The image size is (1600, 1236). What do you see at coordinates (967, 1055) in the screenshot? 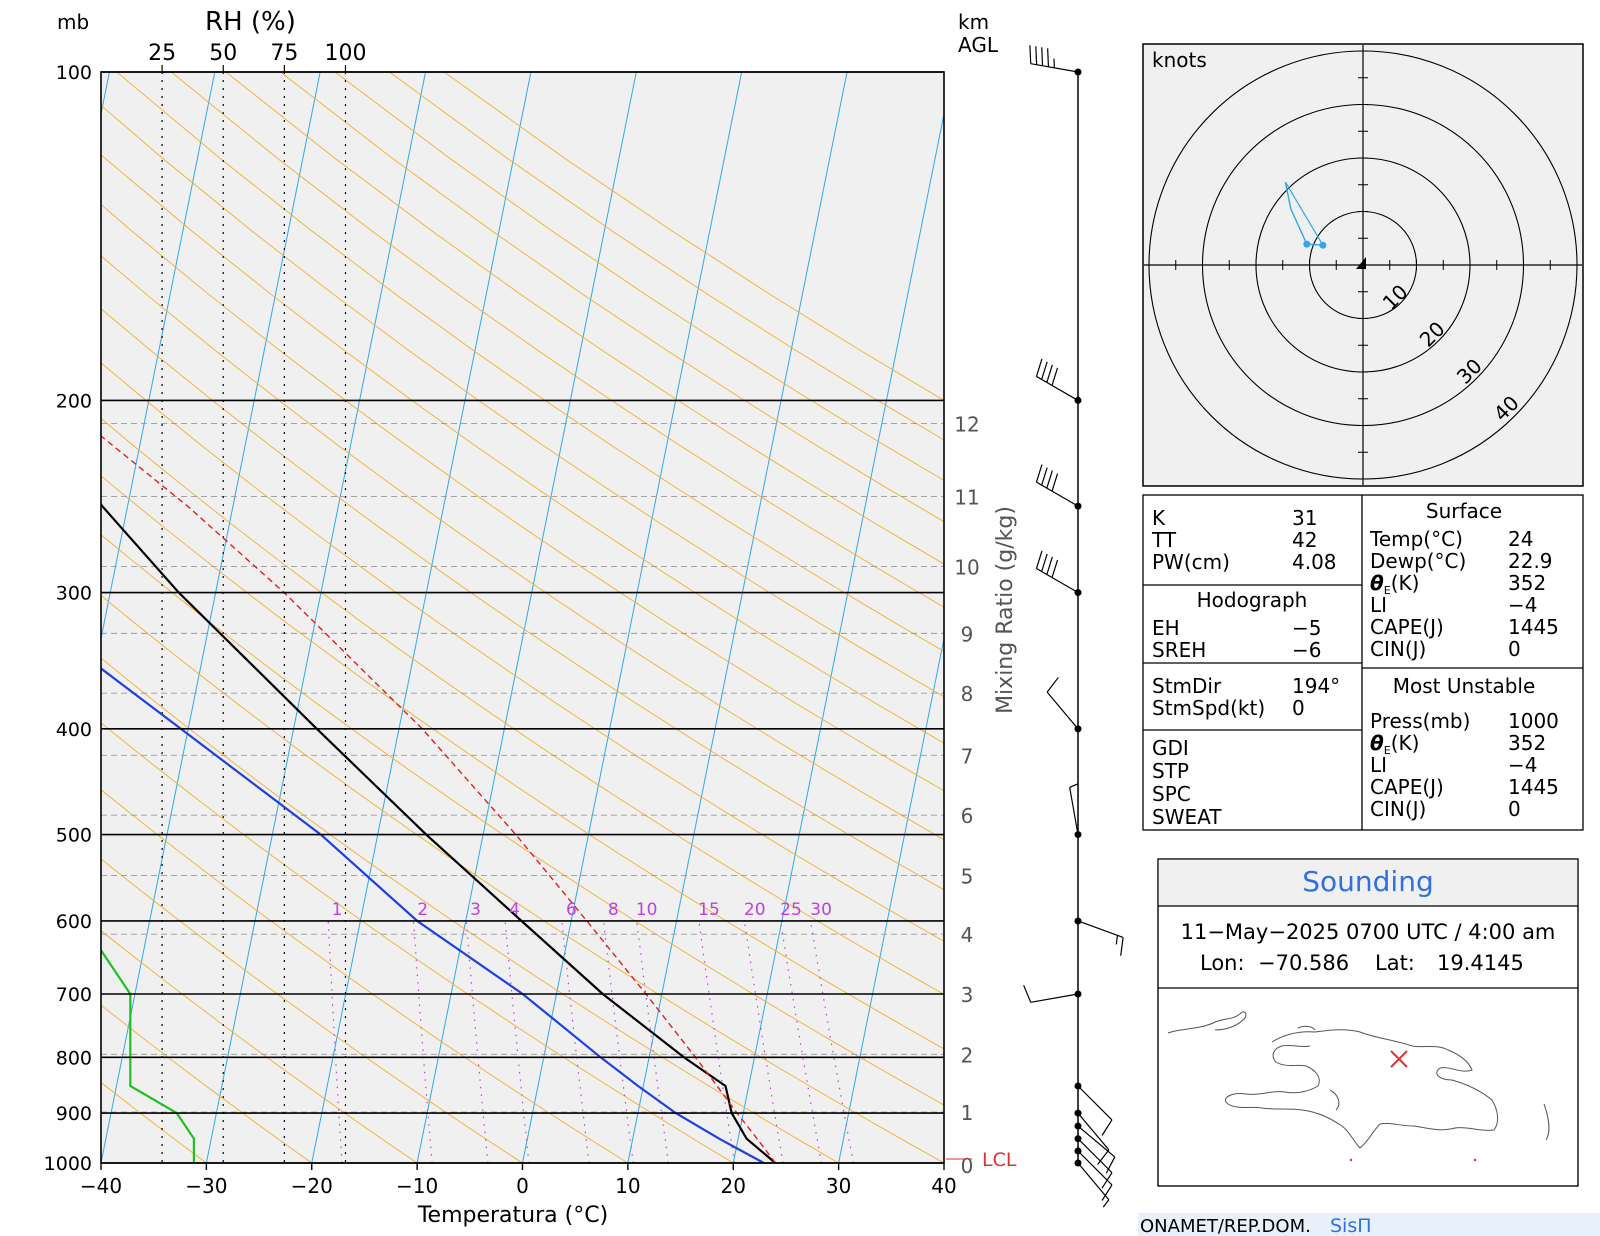
I see `height-tick-label: 2` at bounding box center [967, 1055].